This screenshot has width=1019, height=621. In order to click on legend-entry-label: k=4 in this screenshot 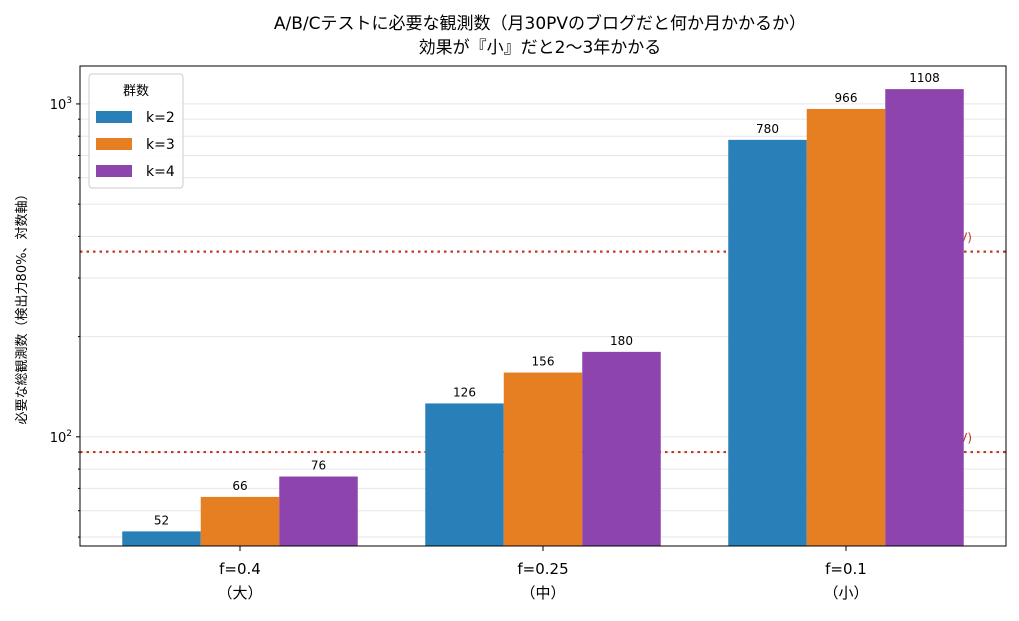, I will do `click(160, 172)`.